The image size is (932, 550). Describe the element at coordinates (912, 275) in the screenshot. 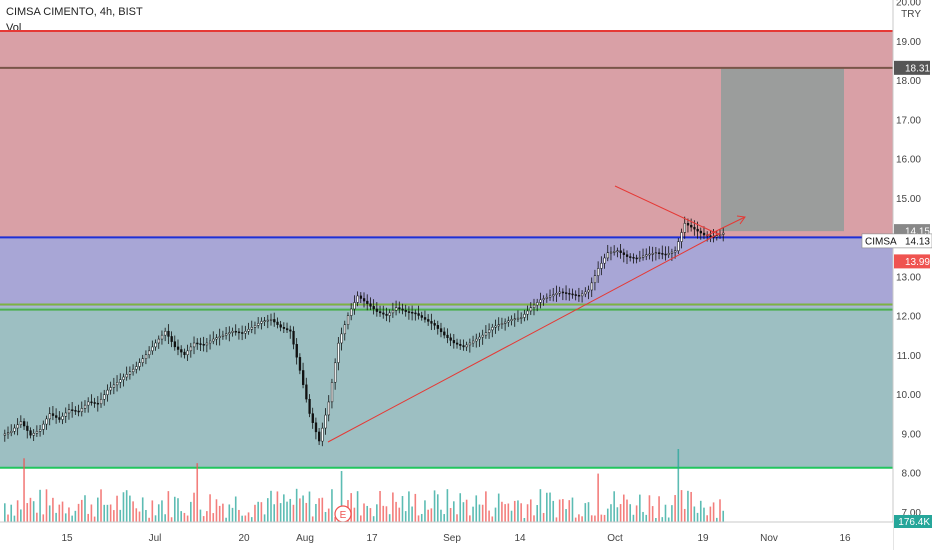

I see `price-axis` at that location.